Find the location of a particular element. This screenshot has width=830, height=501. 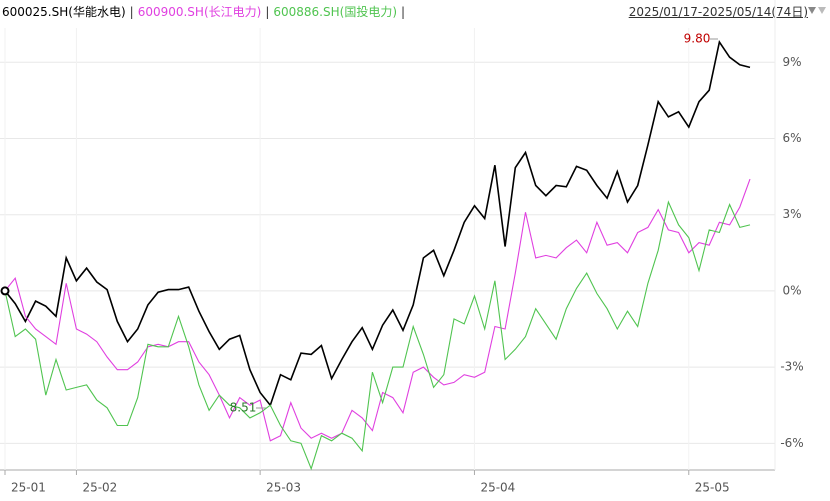

annotation: 9.80 is located at coordinates (697, 39).